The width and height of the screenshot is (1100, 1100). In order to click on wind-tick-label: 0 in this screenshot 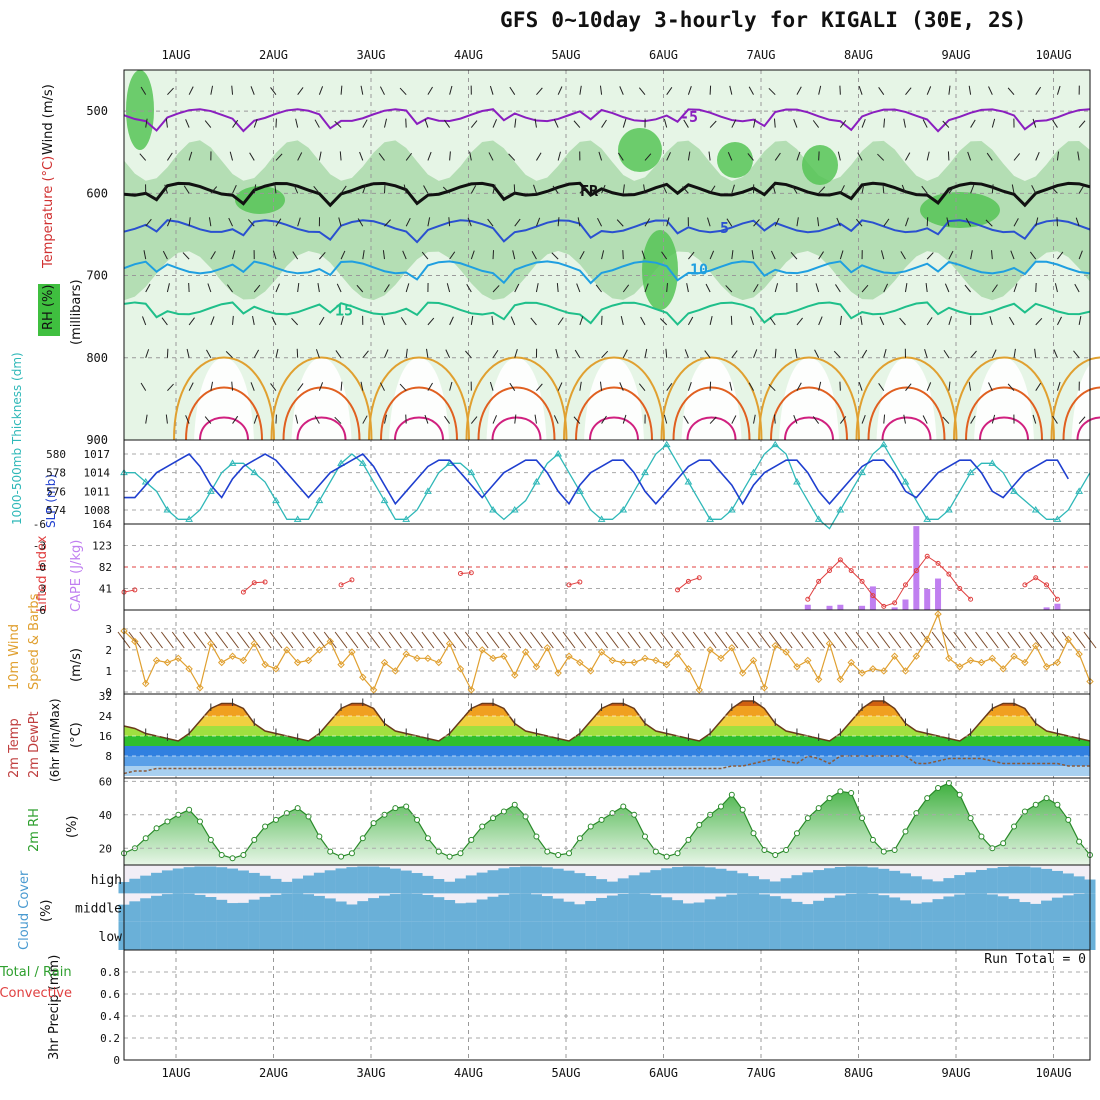, I will do `click(108, 692)`.